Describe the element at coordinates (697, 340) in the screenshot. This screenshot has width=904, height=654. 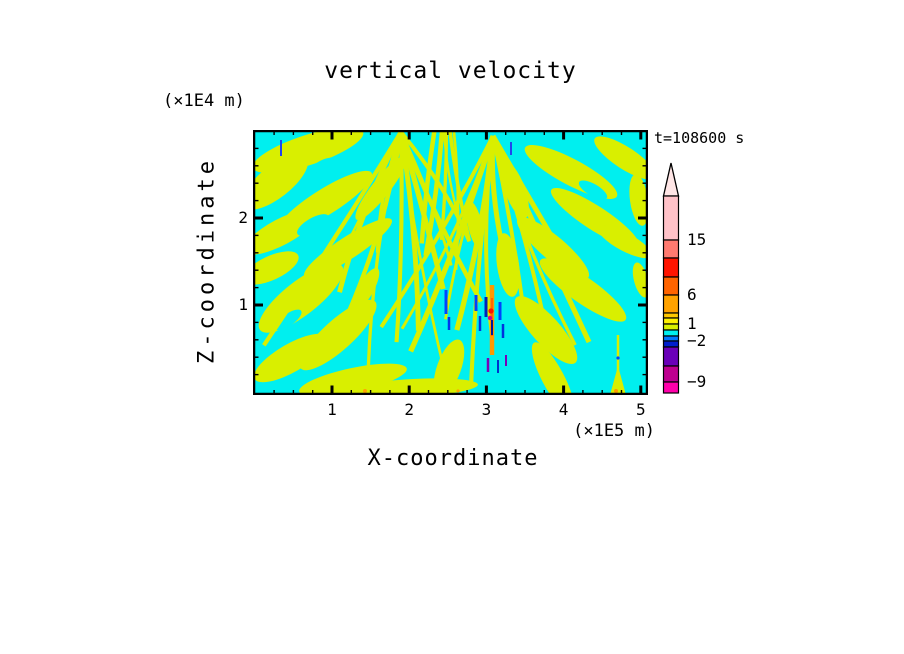
I see `colorbar-tick-label: −2` at that location.